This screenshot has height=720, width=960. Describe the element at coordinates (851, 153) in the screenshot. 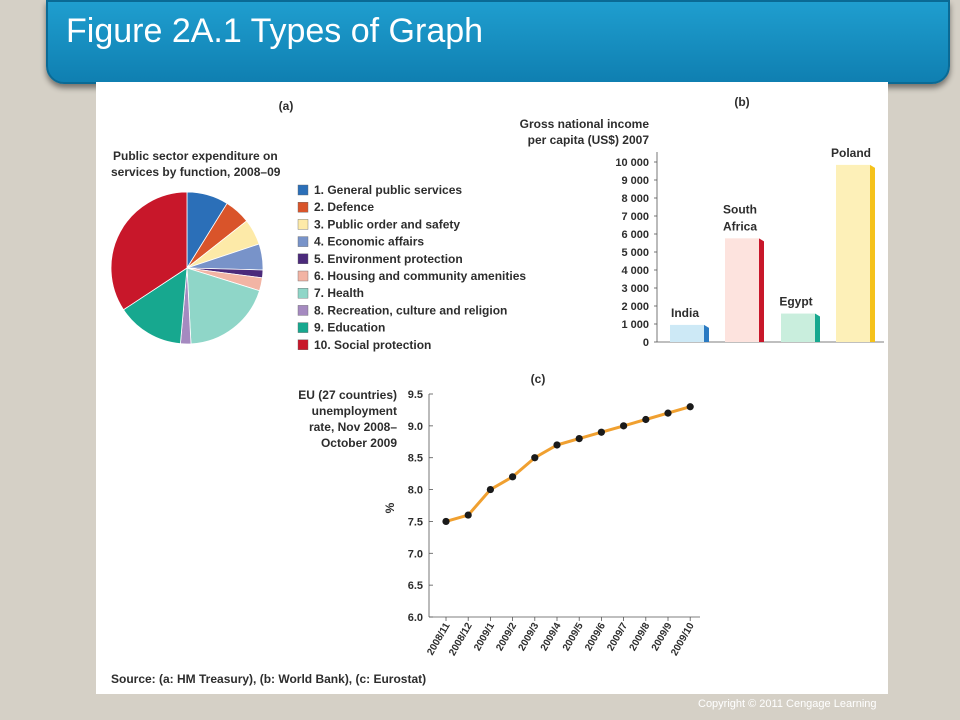

I see `bar-category-label: Poland` at that location.